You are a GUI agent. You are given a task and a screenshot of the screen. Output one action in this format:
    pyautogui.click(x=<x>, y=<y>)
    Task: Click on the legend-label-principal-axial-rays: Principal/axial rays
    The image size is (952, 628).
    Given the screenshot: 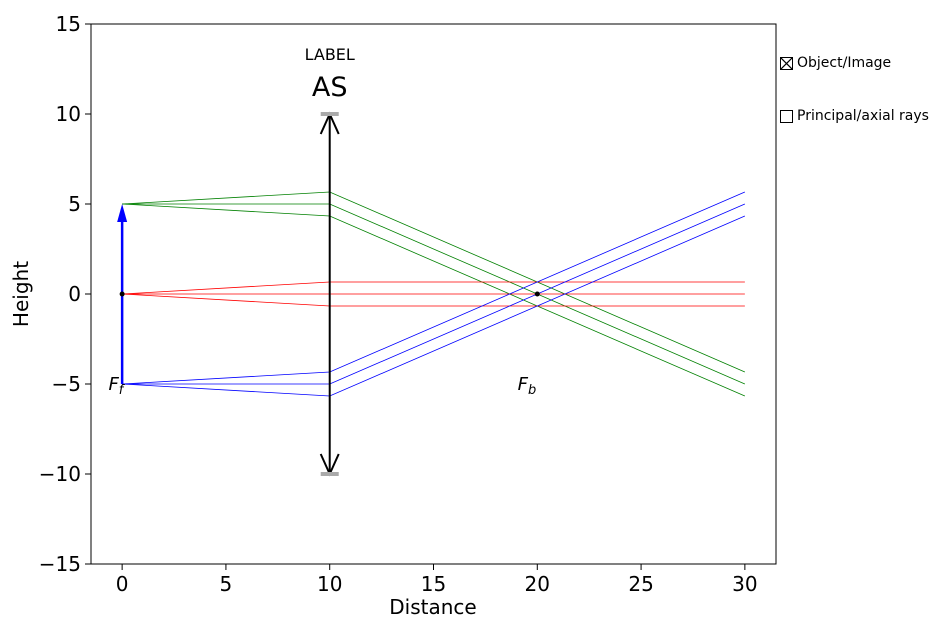 What is the action you would take?
    pyautogui.click(x=863, y=116)
    